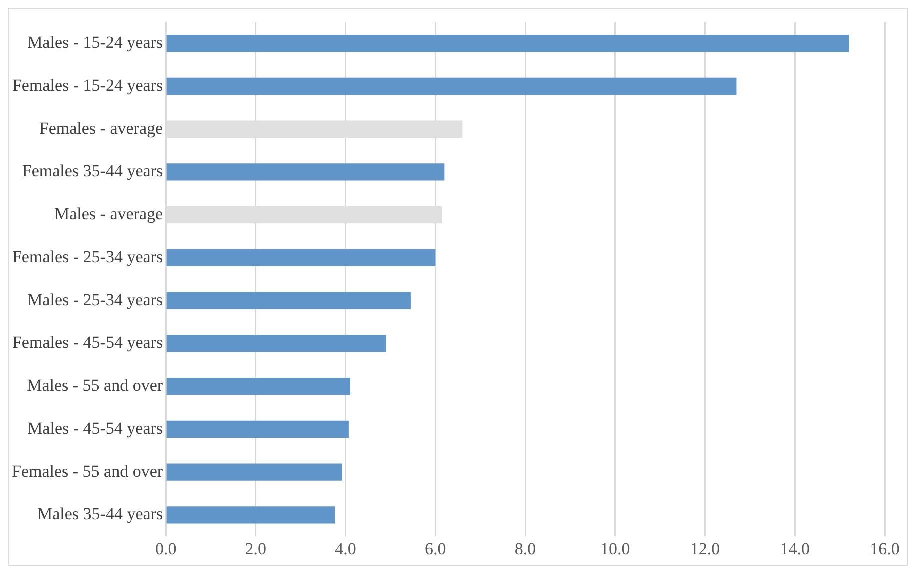  What do you see at coordinates (88, 471) in the screenshot?
I see `y-tick-label: Females - 55 and over` at bounding box center [88, 471].